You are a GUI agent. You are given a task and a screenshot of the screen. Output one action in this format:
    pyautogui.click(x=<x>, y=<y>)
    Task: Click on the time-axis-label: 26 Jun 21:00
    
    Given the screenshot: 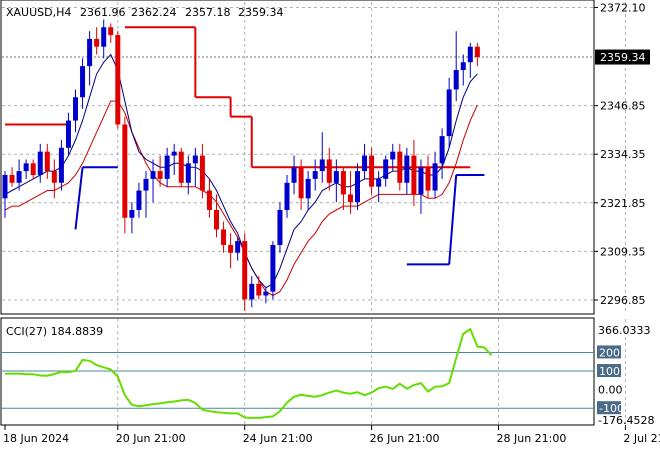 What is the action you would take?
    pyautogui.click(x=405, y=438)
    